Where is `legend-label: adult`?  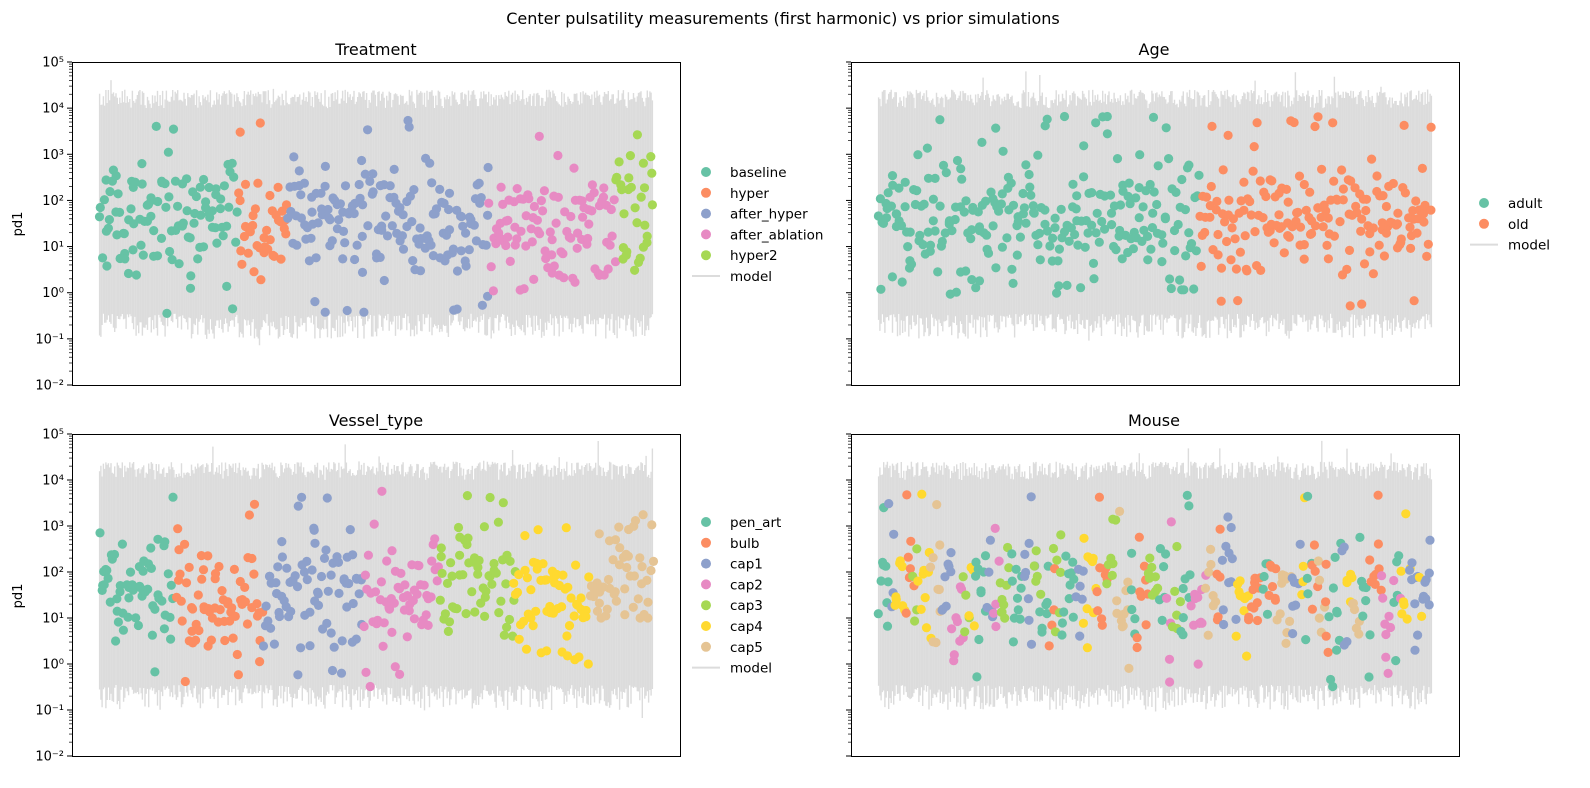
legend-label: adult is located at coordinates (1525, 204).